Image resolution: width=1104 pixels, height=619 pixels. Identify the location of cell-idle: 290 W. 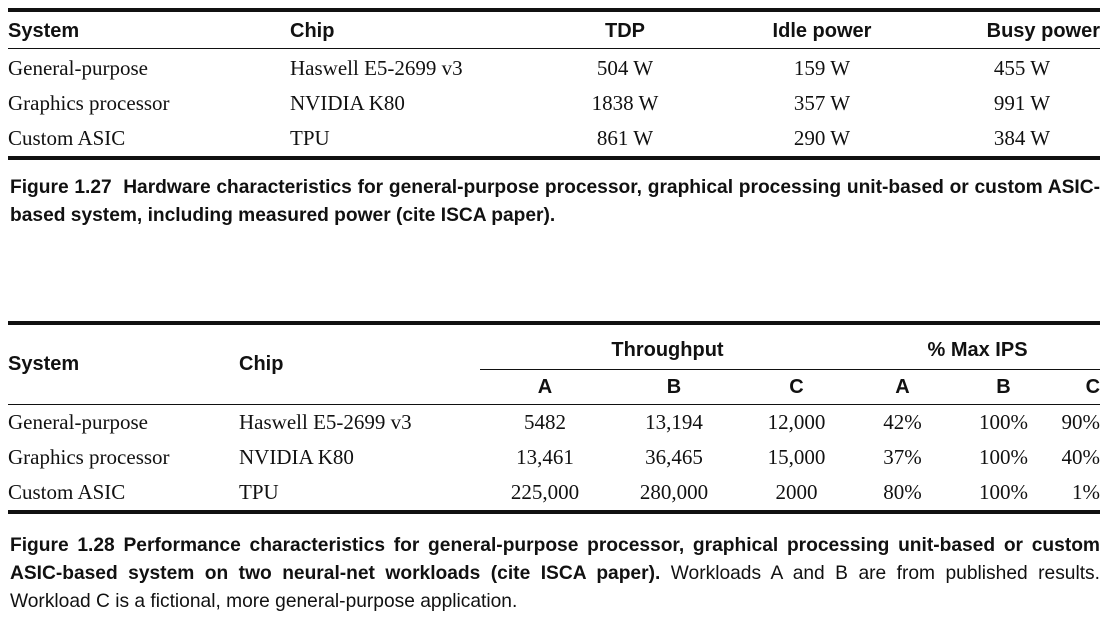
(822, 138).